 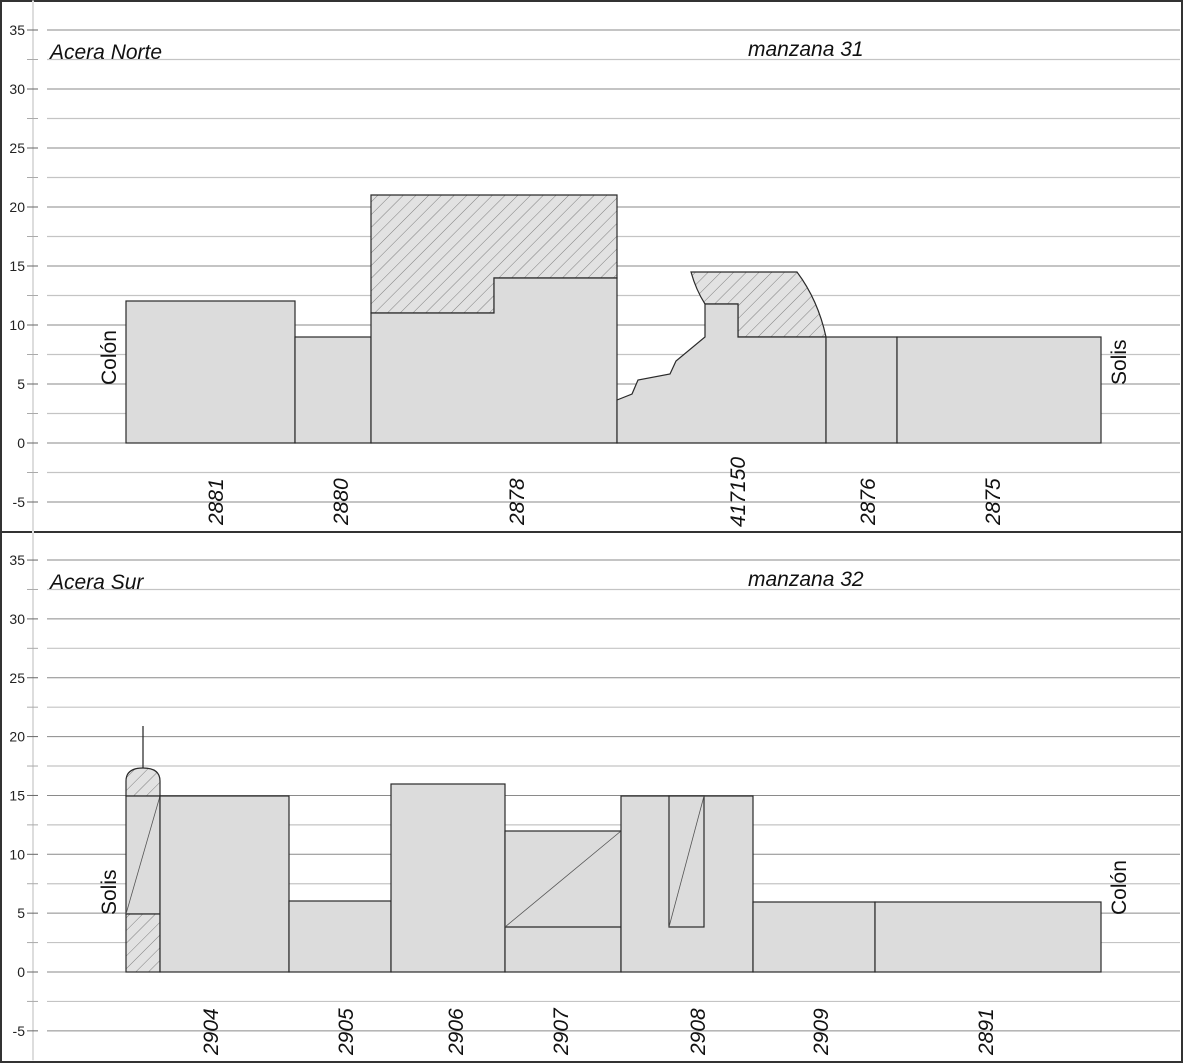 What do you see at coordinates (96, 582) in the screenshot?
I see `panel-title: Acera Sur` at bounding box center [96, 582].